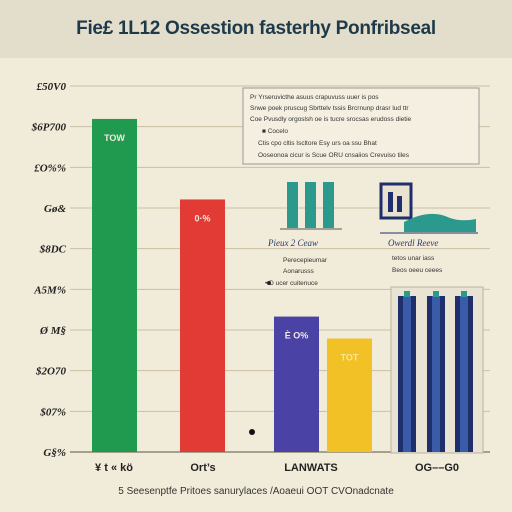 This screenshot has height=512, width=512. What do you see at coordinates (305, 260) in the screenshot?
I see `panel-line: Perecepieumar` at bounding box center [305, 260].